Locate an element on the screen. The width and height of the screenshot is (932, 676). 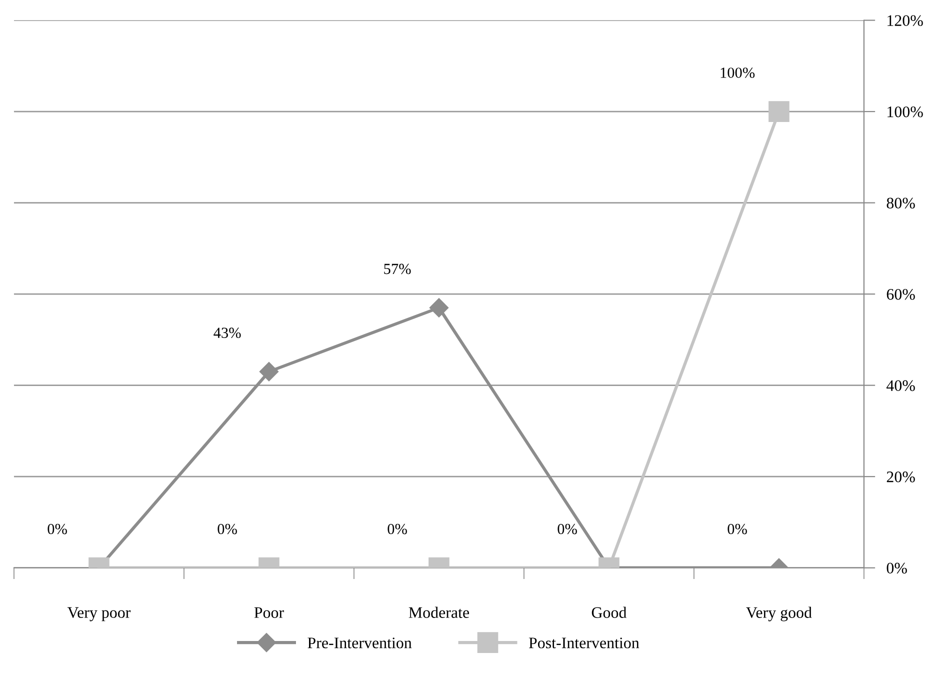
y-tick-label: 120% is located at coordinates (905, 20).